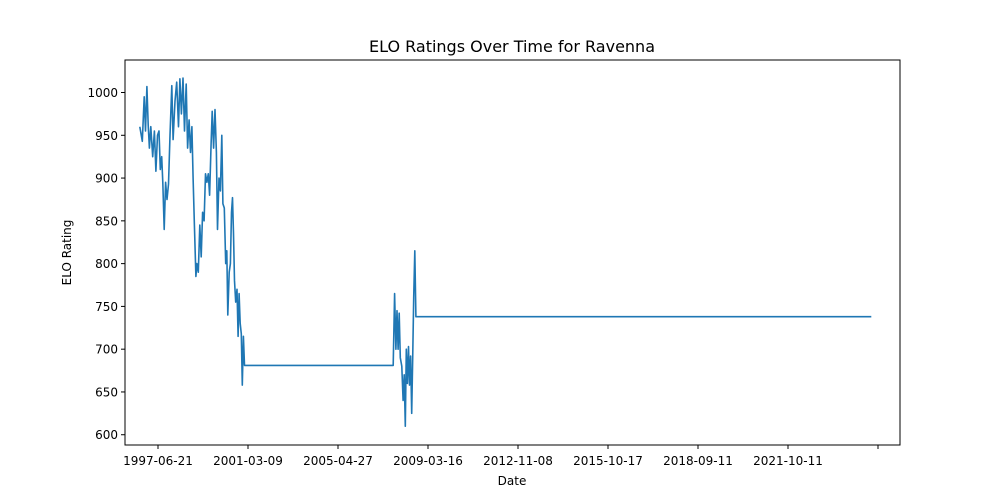  I want to click on chart-title: ELO Ratings Over Time for Ravenna, so click(512, 46).